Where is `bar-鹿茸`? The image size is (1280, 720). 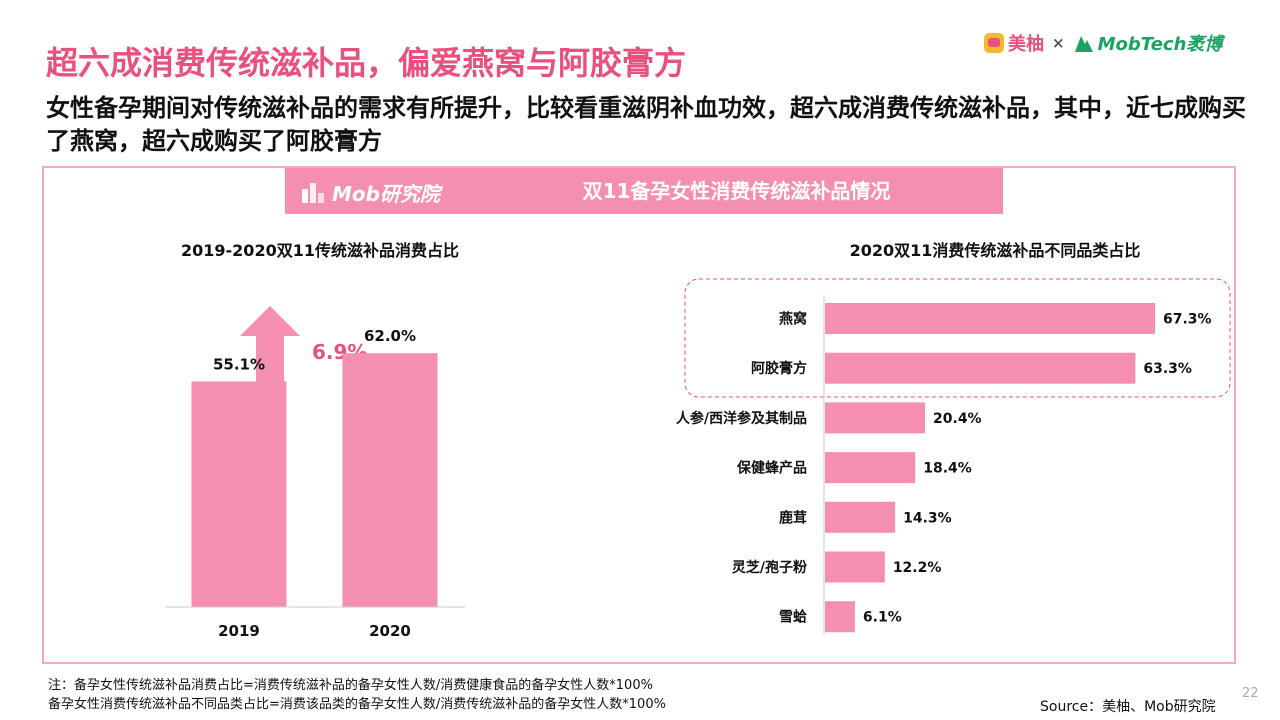
bar-鹿茸 is located at coordinates (860, 517).